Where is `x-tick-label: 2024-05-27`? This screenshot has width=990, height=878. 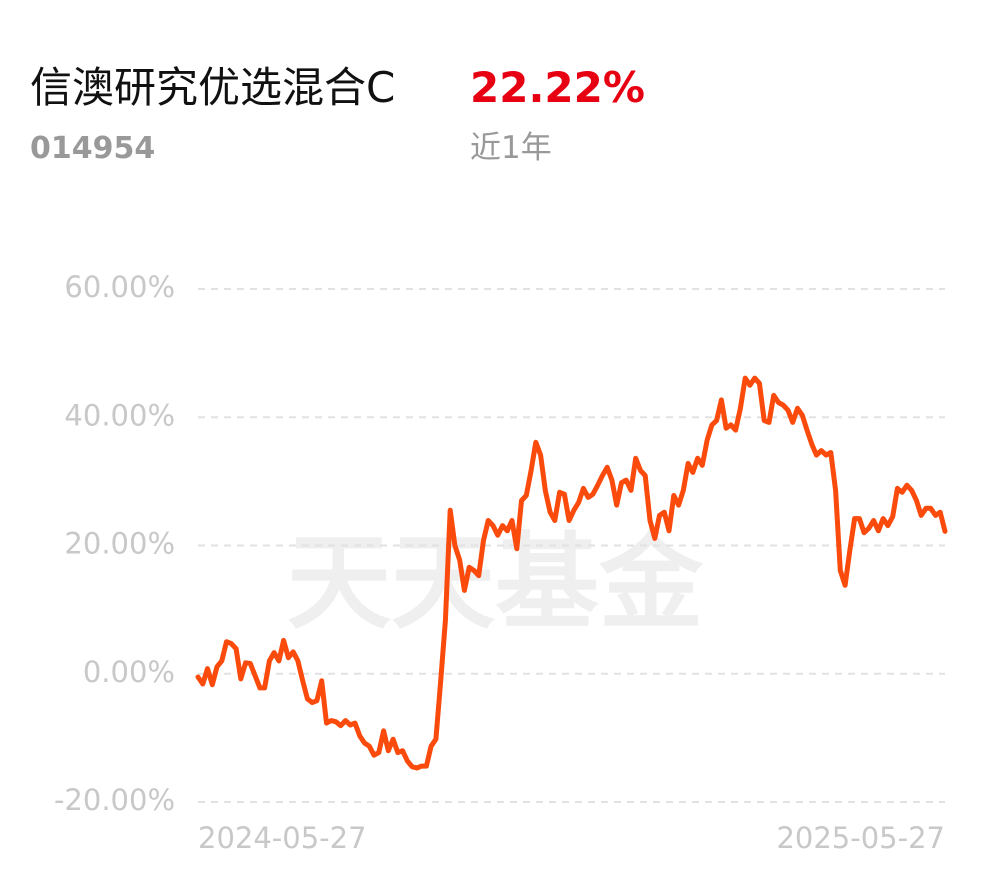 x-tick-label: 2024-05-27 is located at coordinates (282, 838).